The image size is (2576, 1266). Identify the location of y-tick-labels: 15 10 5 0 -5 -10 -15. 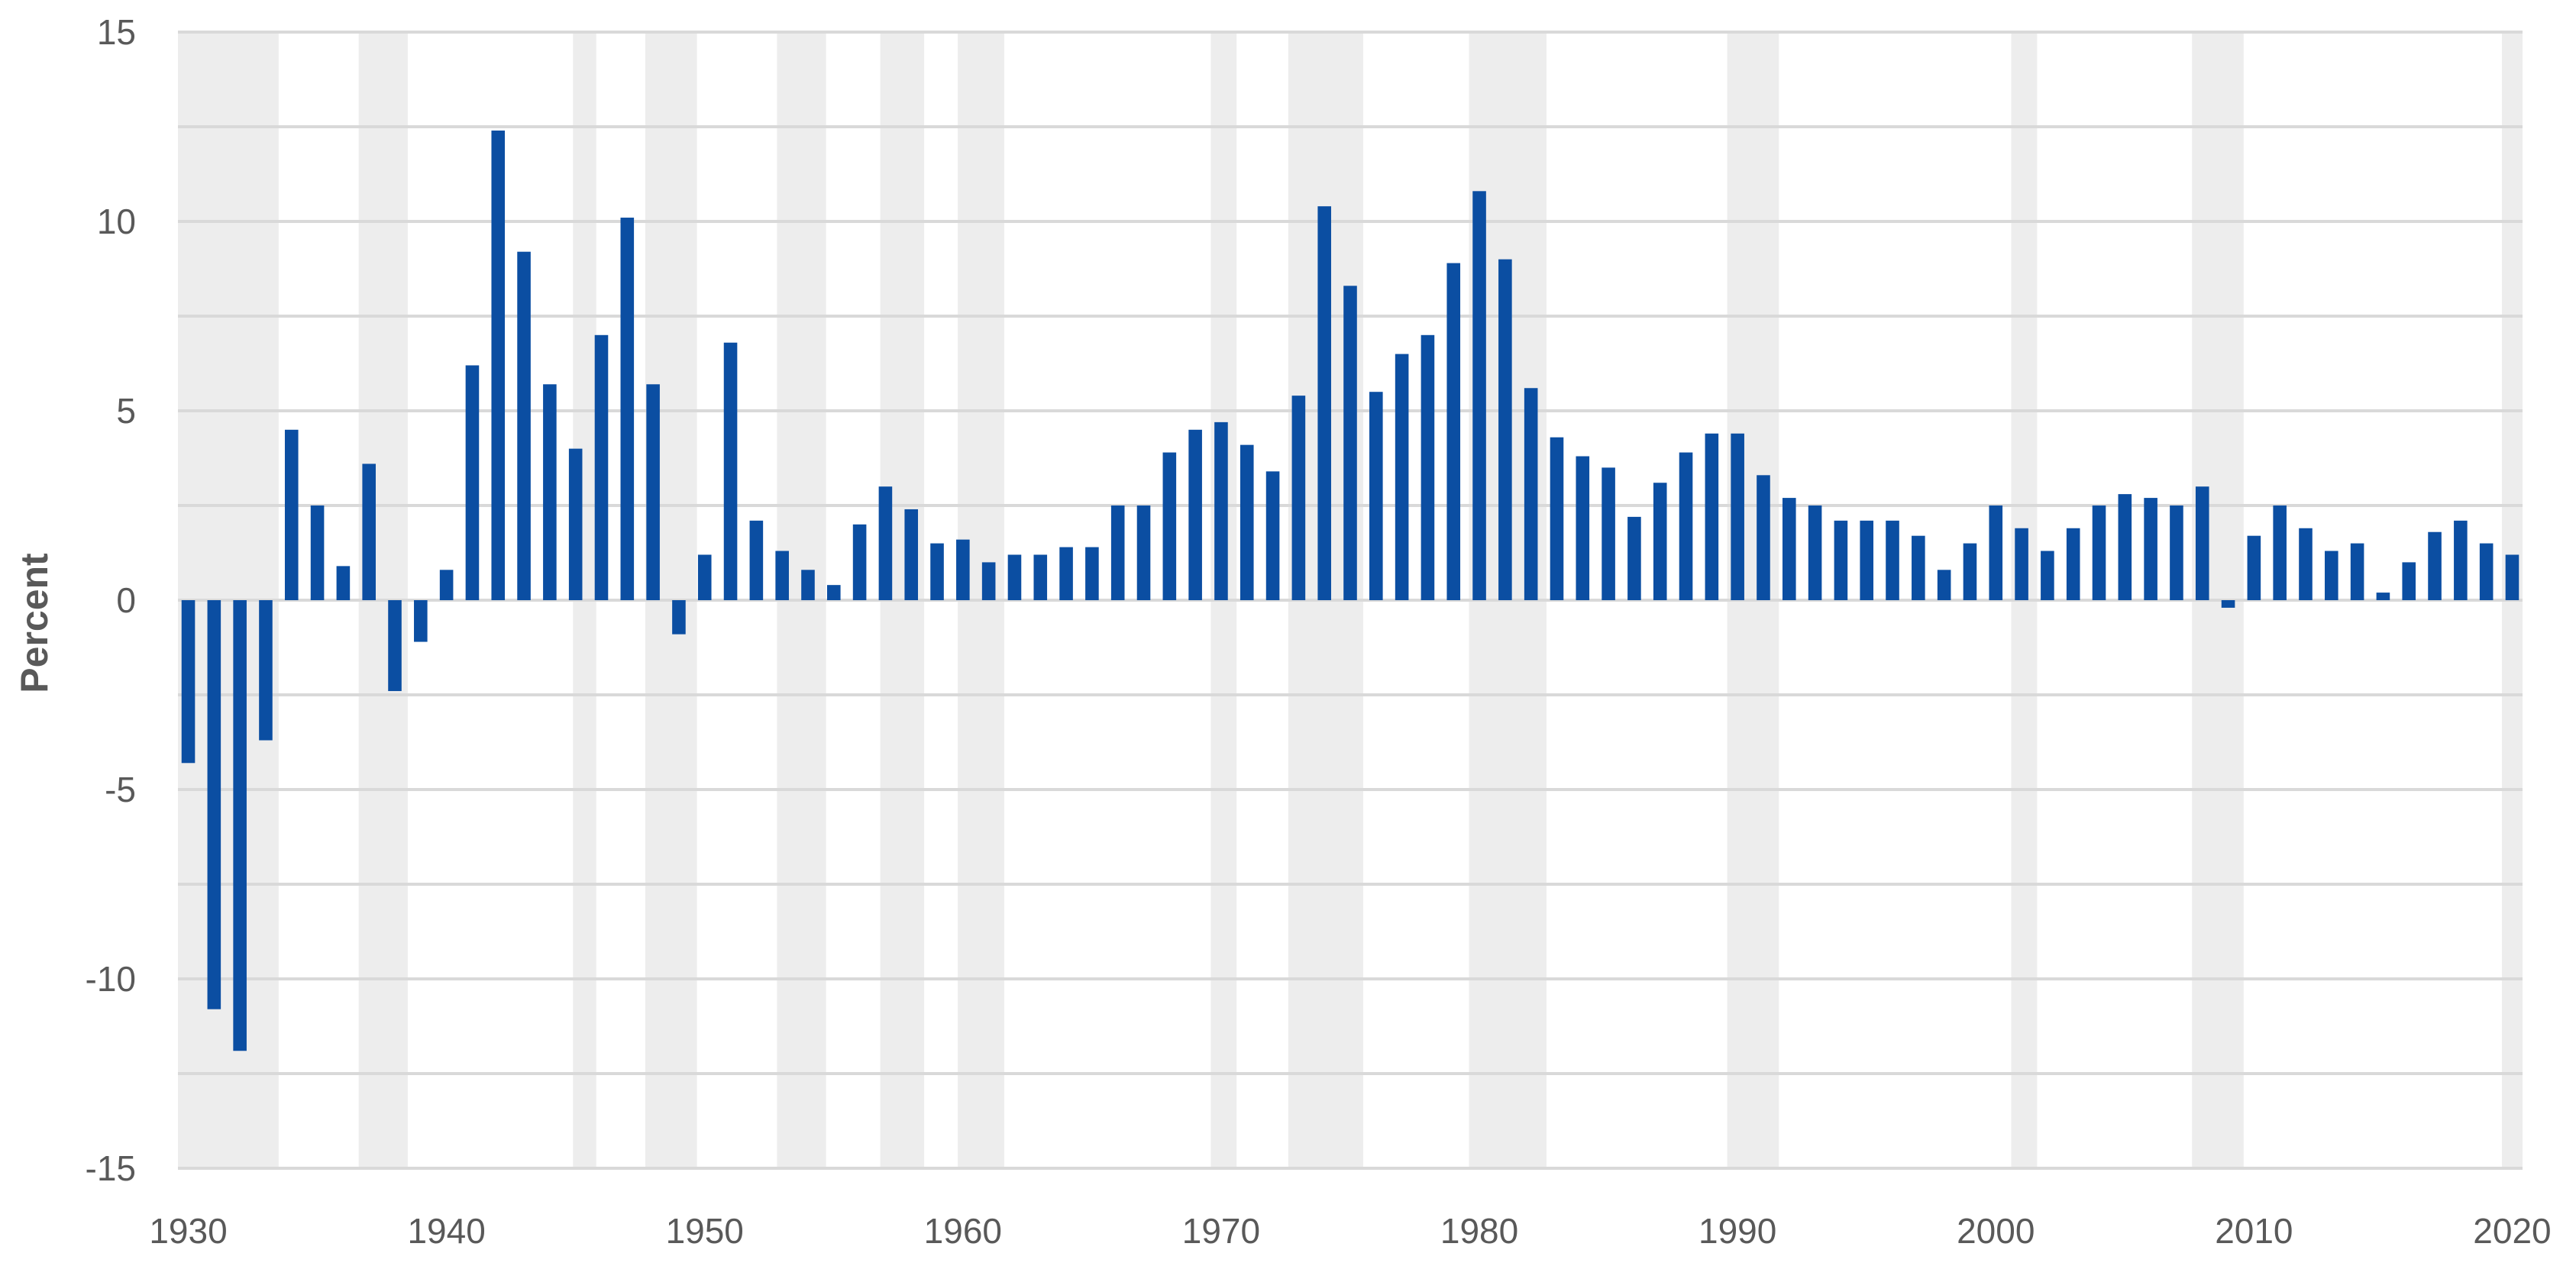
(111, 600).